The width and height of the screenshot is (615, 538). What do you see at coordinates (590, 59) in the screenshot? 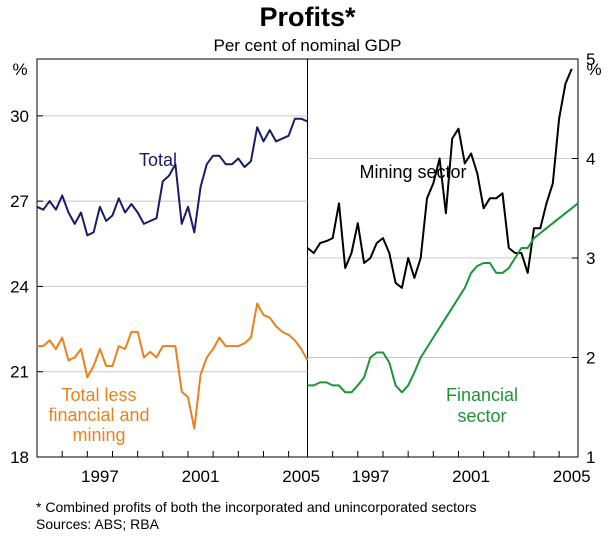
I see `y-tick-label-right-5: 5` at bounding box center [590, 59].